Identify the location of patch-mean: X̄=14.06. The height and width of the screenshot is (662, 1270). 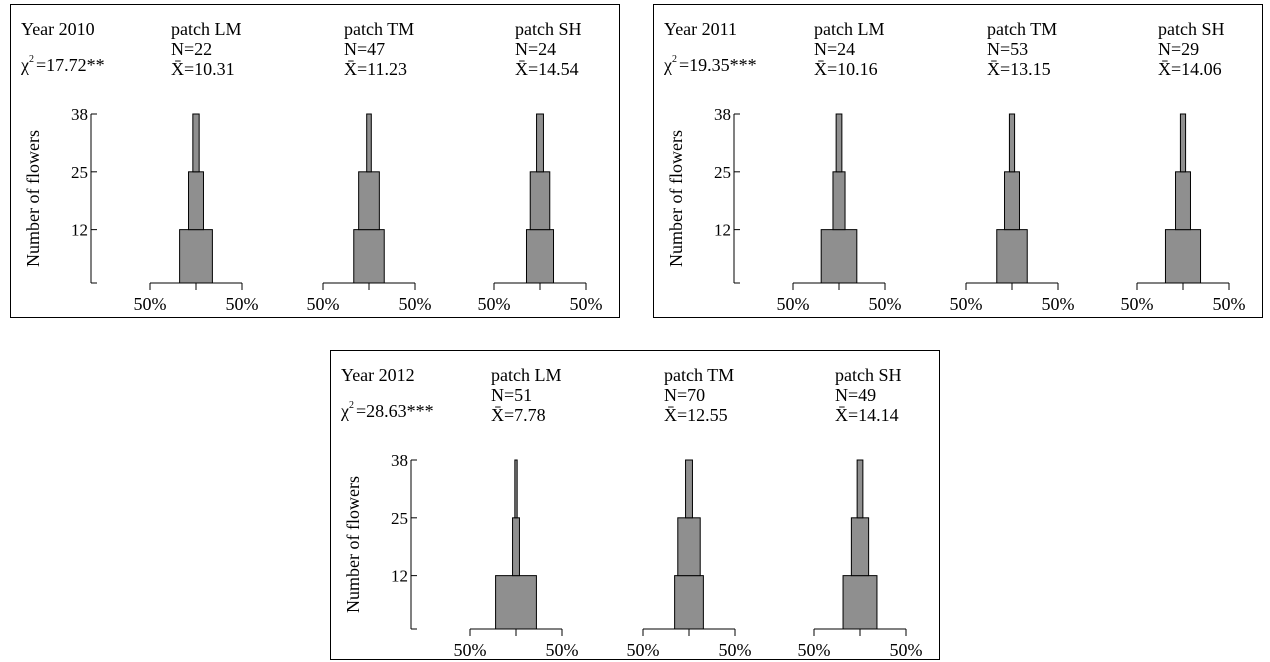
(1190, 69).